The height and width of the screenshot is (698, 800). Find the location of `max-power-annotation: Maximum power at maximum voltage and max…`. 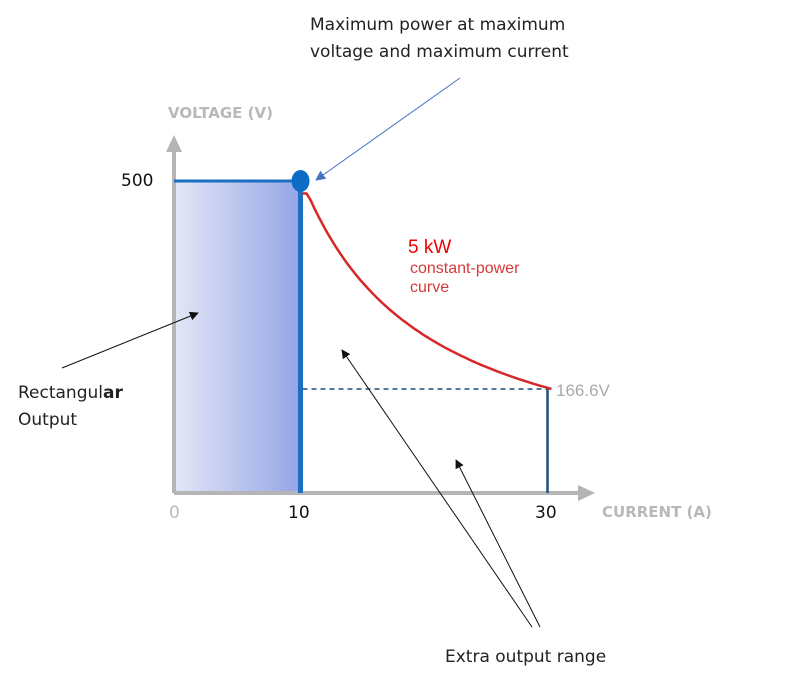

max-power-annotation: Maximum power at maximum voltage and max… is located at coordinates (439, 39).